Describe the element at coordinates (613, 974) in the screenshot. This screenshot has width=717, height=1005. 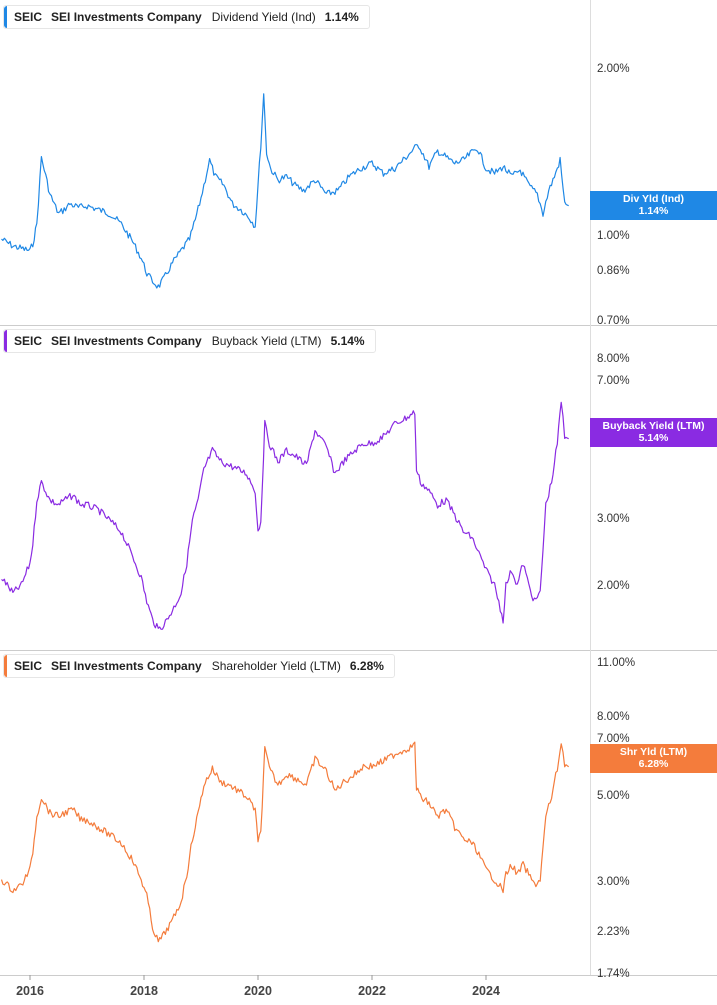
I see `y-tick-label: 1.74%` at that location.